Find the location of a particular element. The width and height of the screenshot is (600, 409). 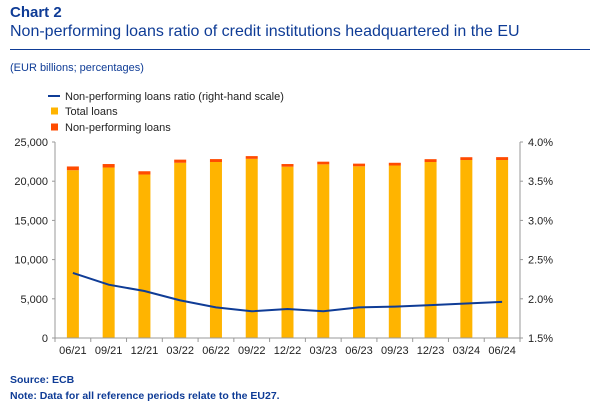

right-tick-label: 3.5% is located at coordinates (540, 182).